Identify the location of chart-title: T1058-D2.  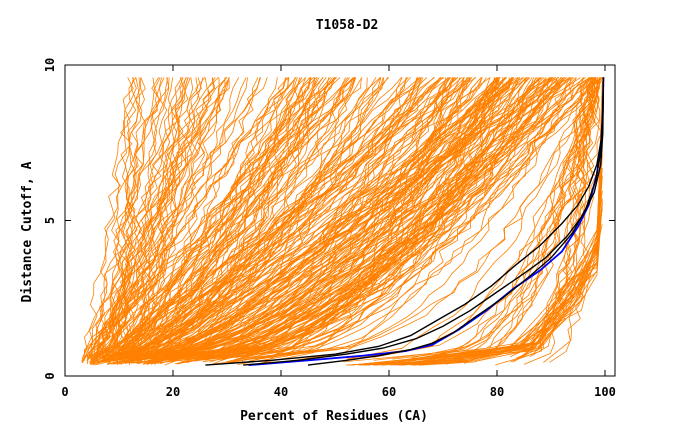
(347, 25).